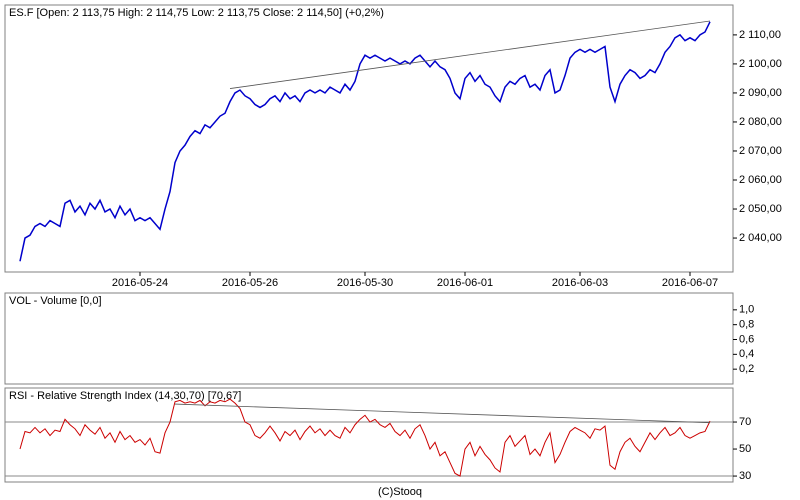  I want to click on y-tick-label: 2 040,00, so click(760, 238).